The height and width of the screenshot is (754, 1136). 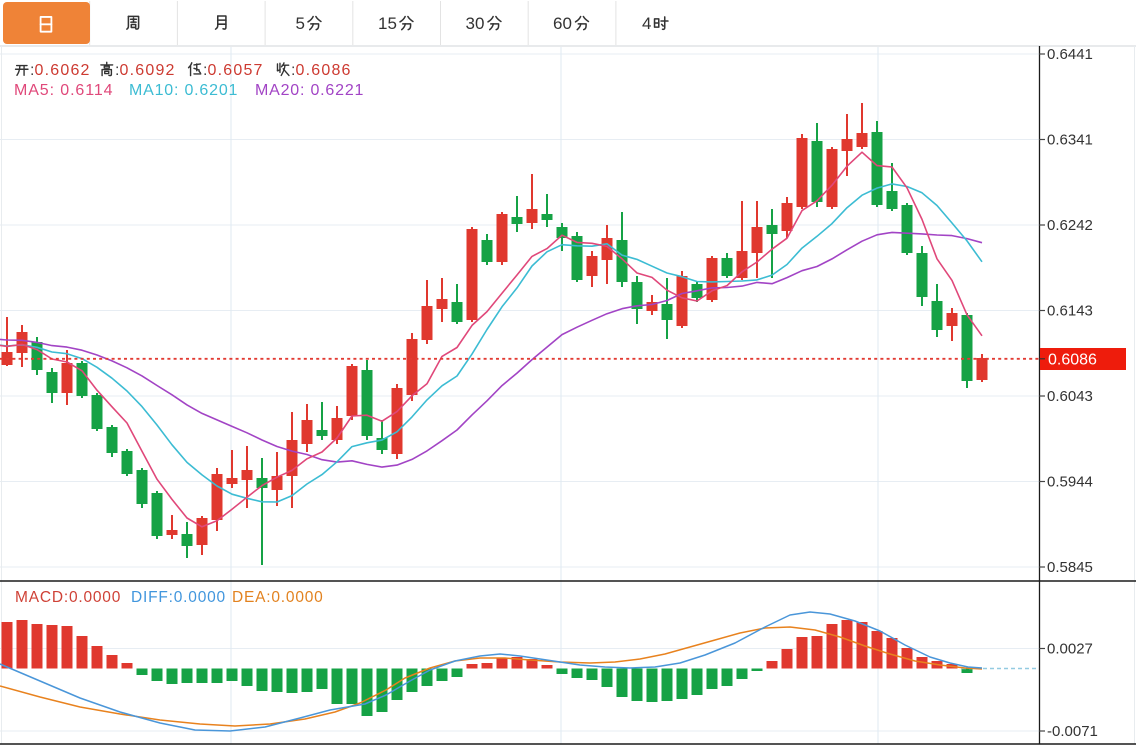 What do you see at coordinates (1070, 140) in the screenshot?
I see `svg-text: 0.6341` at bounding box center [1070, 140].